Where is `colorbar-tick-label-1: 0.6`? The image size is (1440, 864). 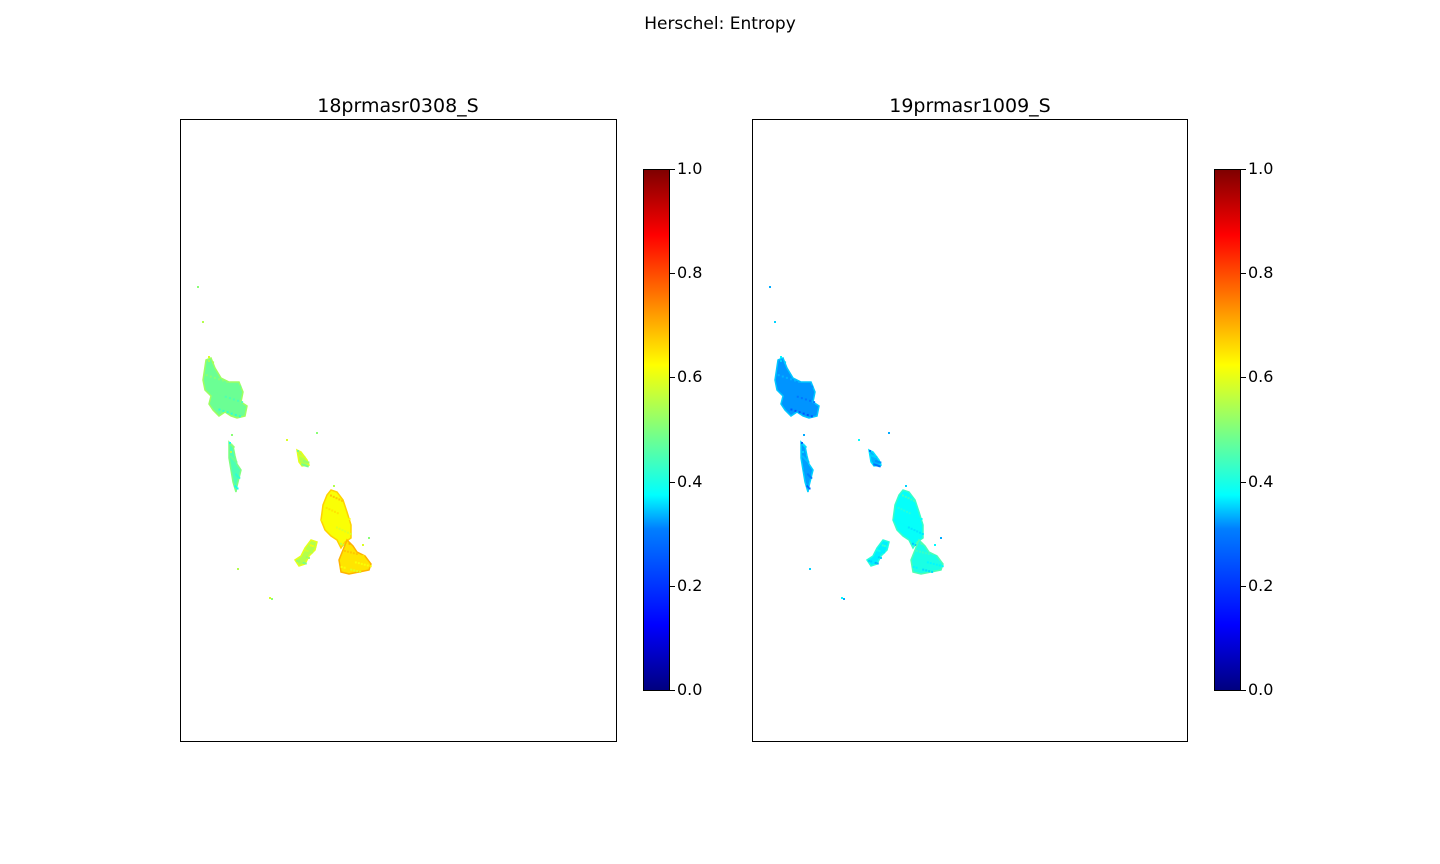 colorbar-tick-label-1: 0.6 is located at coordinates (1261, 377).